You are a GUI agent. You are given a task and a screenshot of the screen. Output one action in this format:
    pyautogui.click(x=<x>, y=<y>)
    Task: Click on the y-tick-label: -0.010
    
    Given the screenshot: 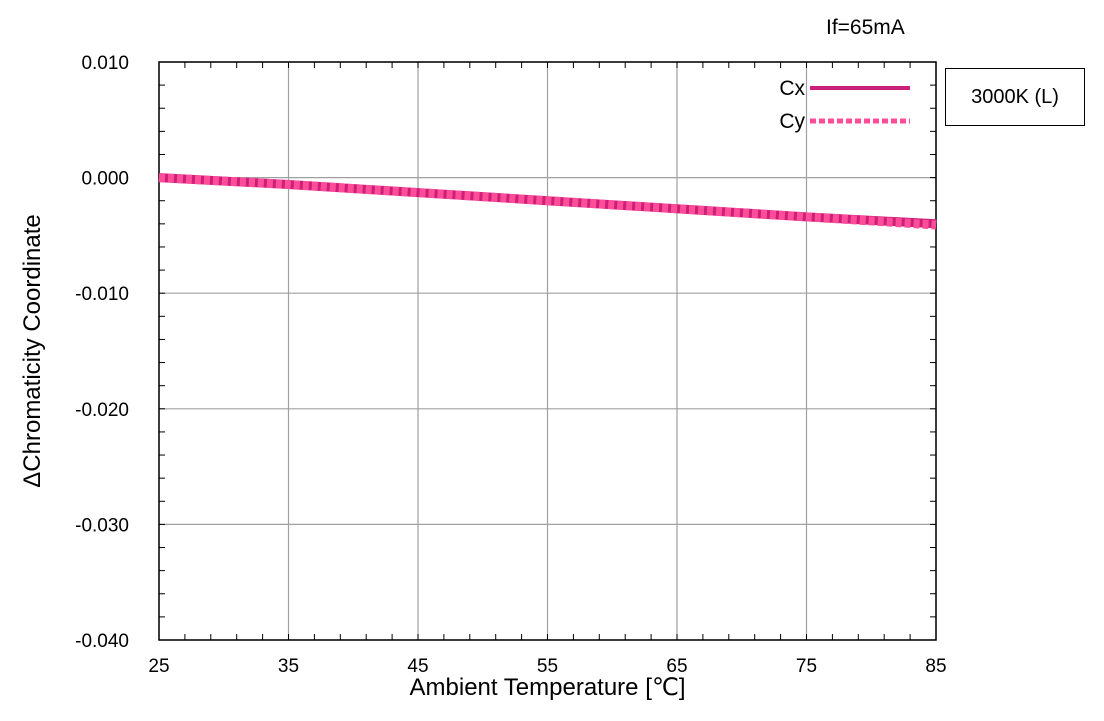 What is the action you would take?
    pyautogui.click(x=102, y=294)
    